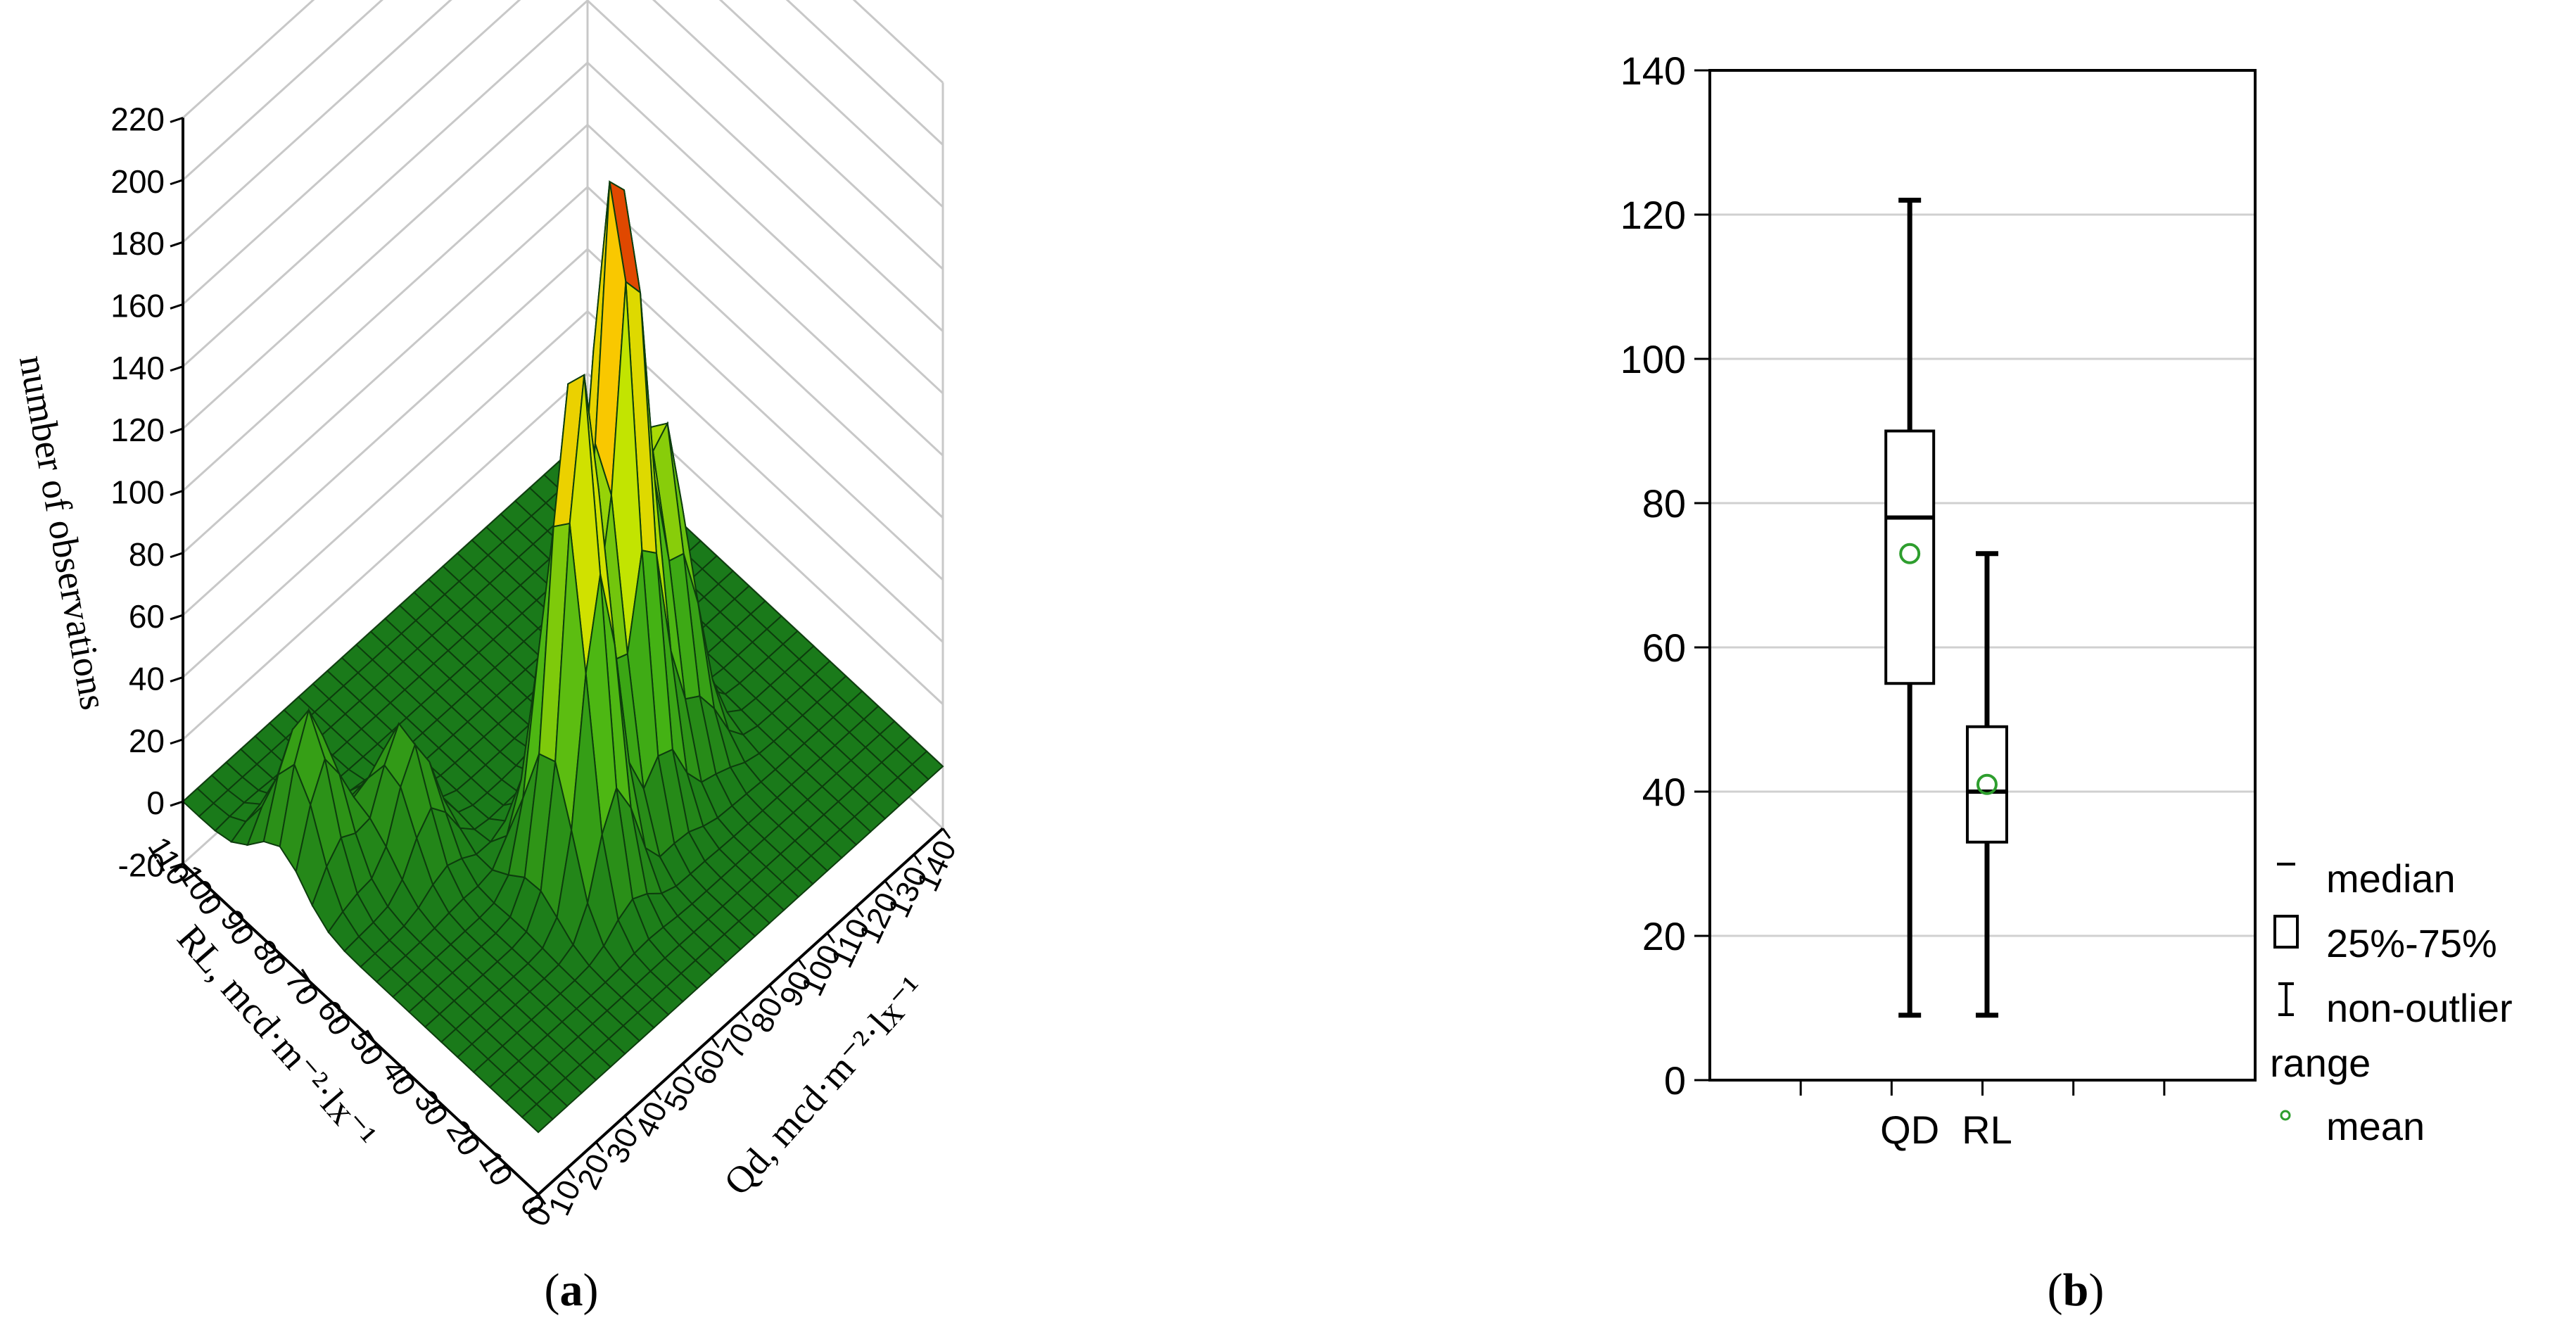 The width and height of the screenshot is (2576, 1344). Describe the element at coordinates (2411, 943) in the screenshot. I see `legend-box-label: 25%-75%` at that location.